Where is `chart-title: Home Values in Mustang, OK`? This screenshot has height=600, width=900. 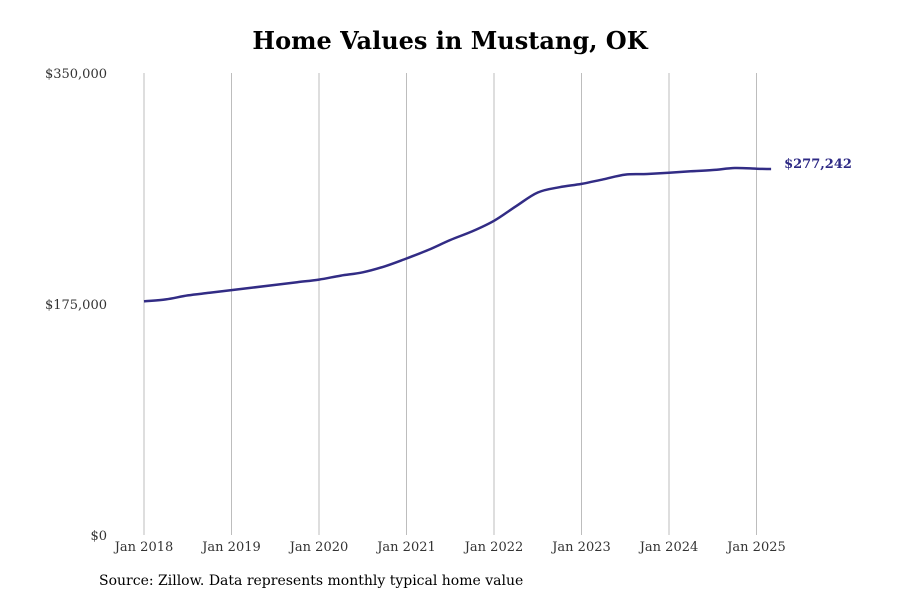 chart-title: Home Values in Mustang, OK is located at coordinates (450, 40).